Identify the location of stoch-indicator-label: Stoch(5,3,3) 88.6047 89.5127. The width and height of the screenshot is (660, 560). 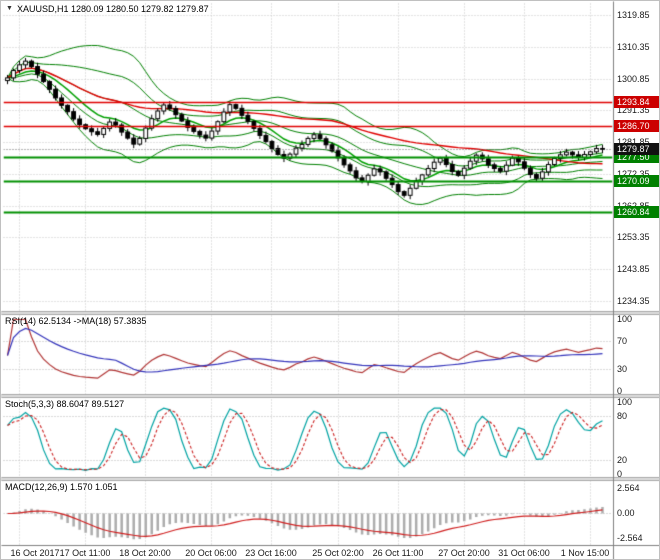
(65, 404).